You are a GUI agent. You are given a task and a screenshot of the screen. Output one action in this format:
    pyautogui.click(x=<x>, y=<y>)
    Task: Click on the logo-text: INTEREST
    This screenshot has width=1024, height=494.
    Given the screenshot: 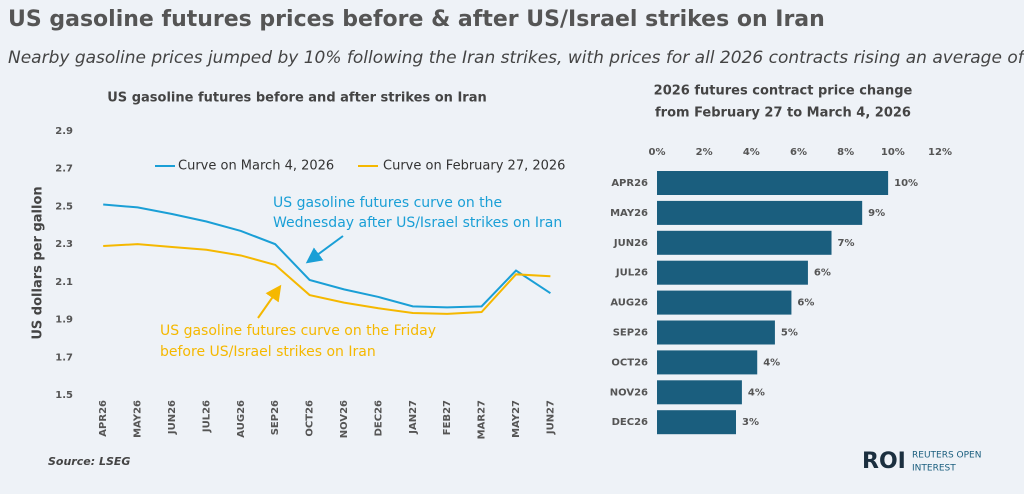 What is the action you would take?
    pyautogui.click(x=934, y=469)
    